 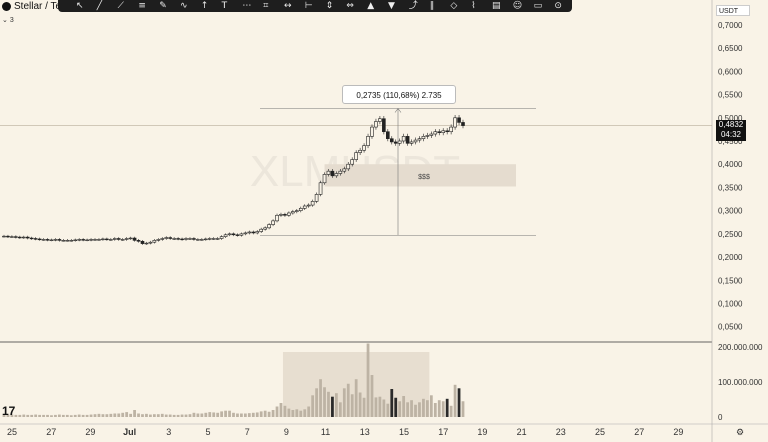 What do you see at coordinates (733, 10) in the screenshot?
I see `currency-unit-selector: USDT` at bounding box center [733, 10].